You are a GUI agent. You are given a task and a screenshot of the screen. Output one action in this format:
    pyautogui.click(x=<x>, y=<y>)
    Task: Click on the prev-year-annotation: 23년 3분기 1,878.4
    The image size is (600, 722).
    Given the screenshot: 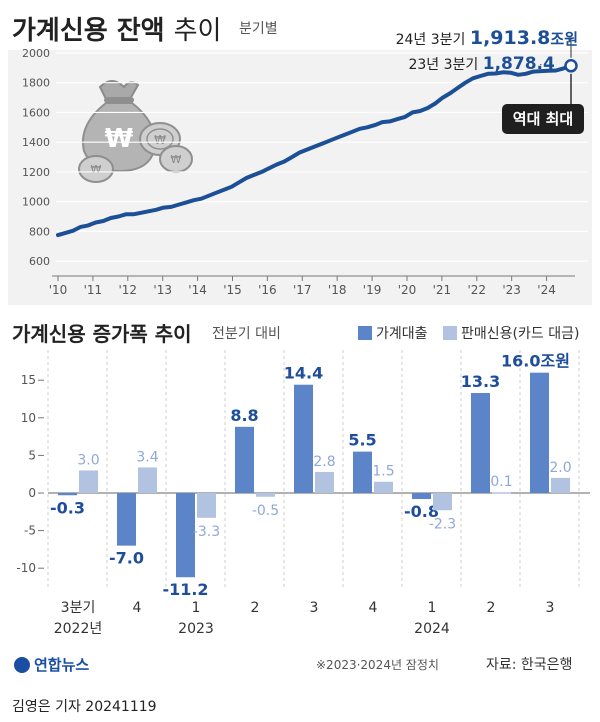 What is the action you would take?
    pyautogui.click(x=481, y=64)
    